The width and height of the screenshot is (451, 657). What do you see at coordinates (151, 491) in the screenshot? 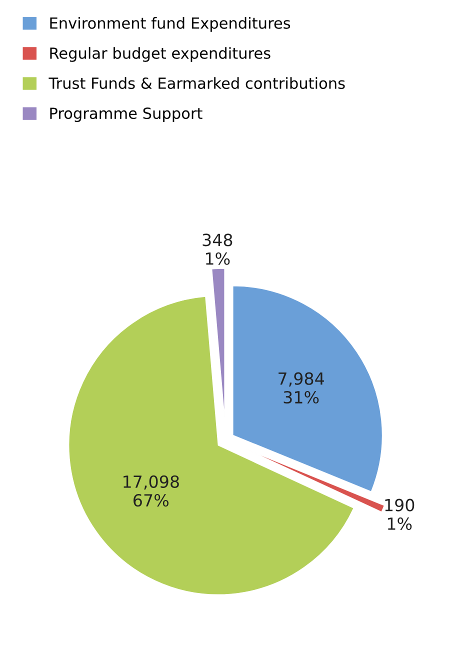
I see `data-label: 17,098 67%` at bounding box center [151, 491].